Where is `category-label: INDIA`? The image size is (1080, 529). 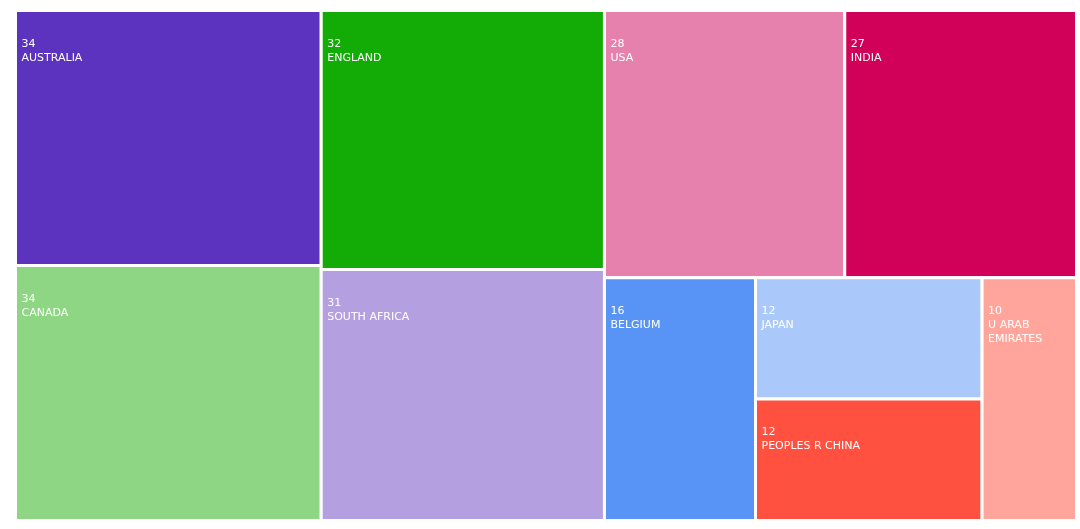 category-label: INDIA is located at coordinates (866, 57).